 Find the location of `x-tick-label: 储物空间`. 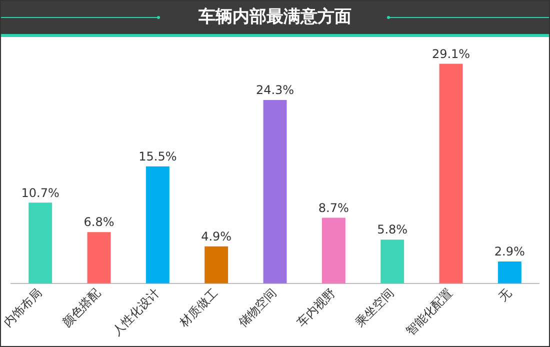

x-tick-label: 储物空间 is located at coordinates (257, 308).